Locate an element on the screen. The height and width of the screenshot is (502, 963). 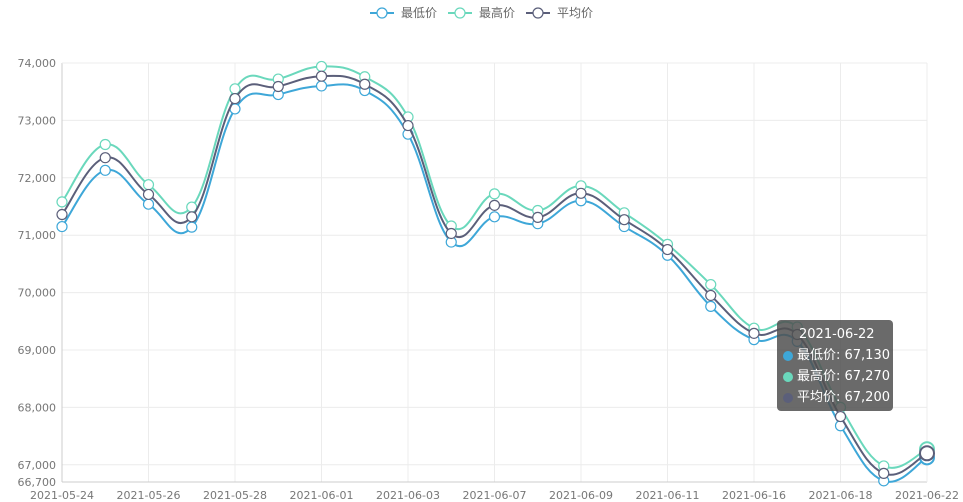
tooltip-high-value: 最高价: 67,270 is located at coordinates (843, 376).